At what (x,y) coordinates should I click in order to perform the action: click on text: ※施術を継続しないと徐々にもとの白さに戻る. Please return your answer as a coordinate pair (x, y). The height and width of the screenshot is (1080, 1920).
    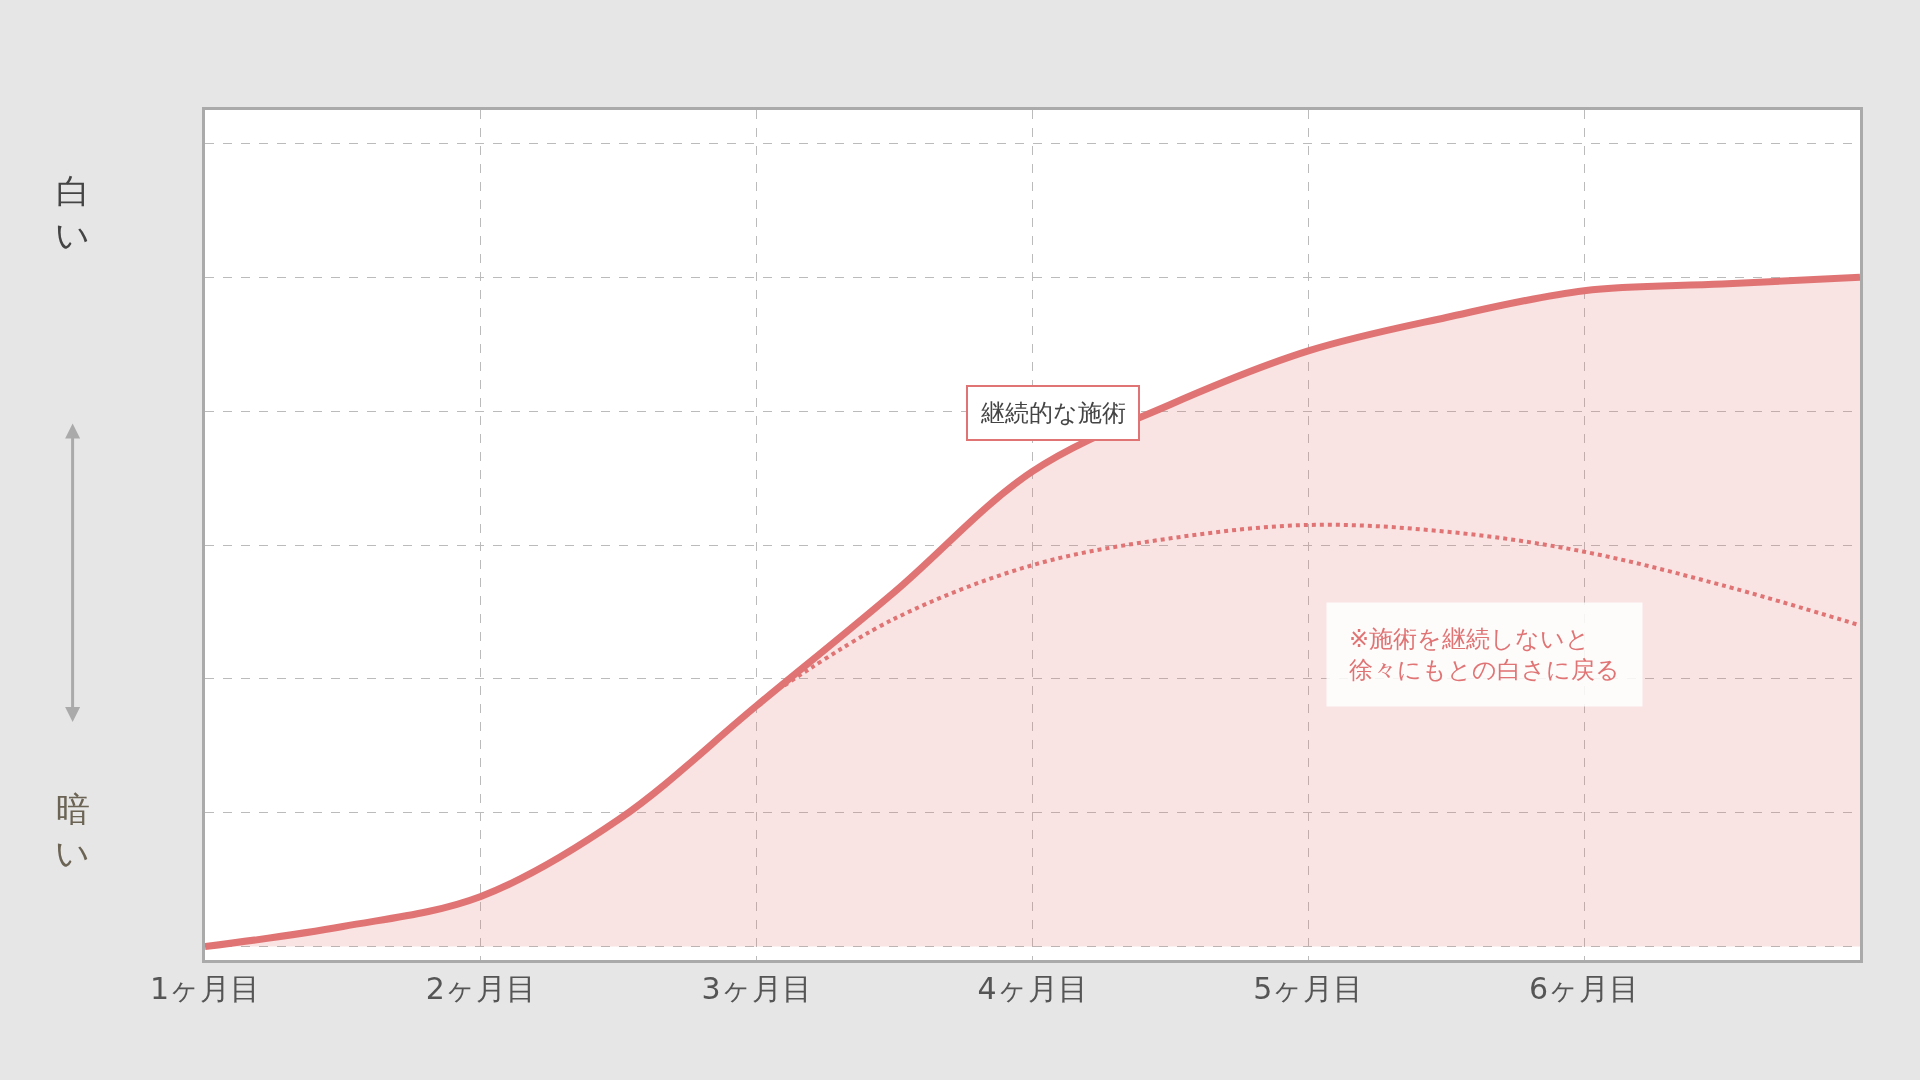
    Looking at the image, I should click on (1484, 655).